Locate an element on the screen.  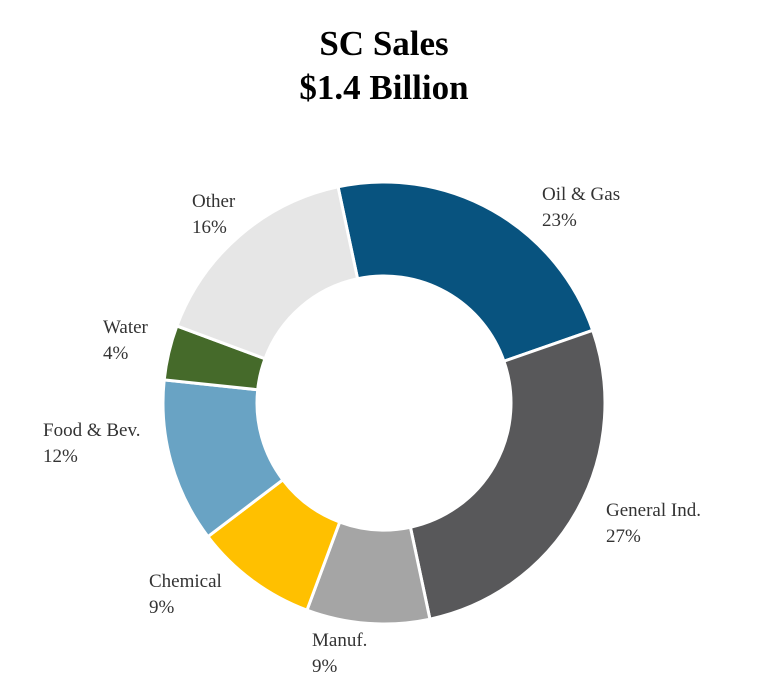
slice-other is located at coordinates (267, 273).